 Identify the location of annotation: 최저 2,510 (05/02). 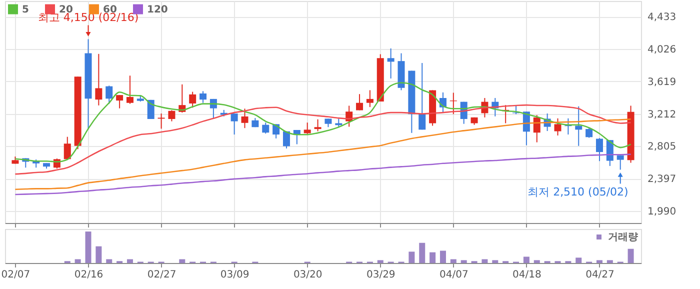
(578, 192).